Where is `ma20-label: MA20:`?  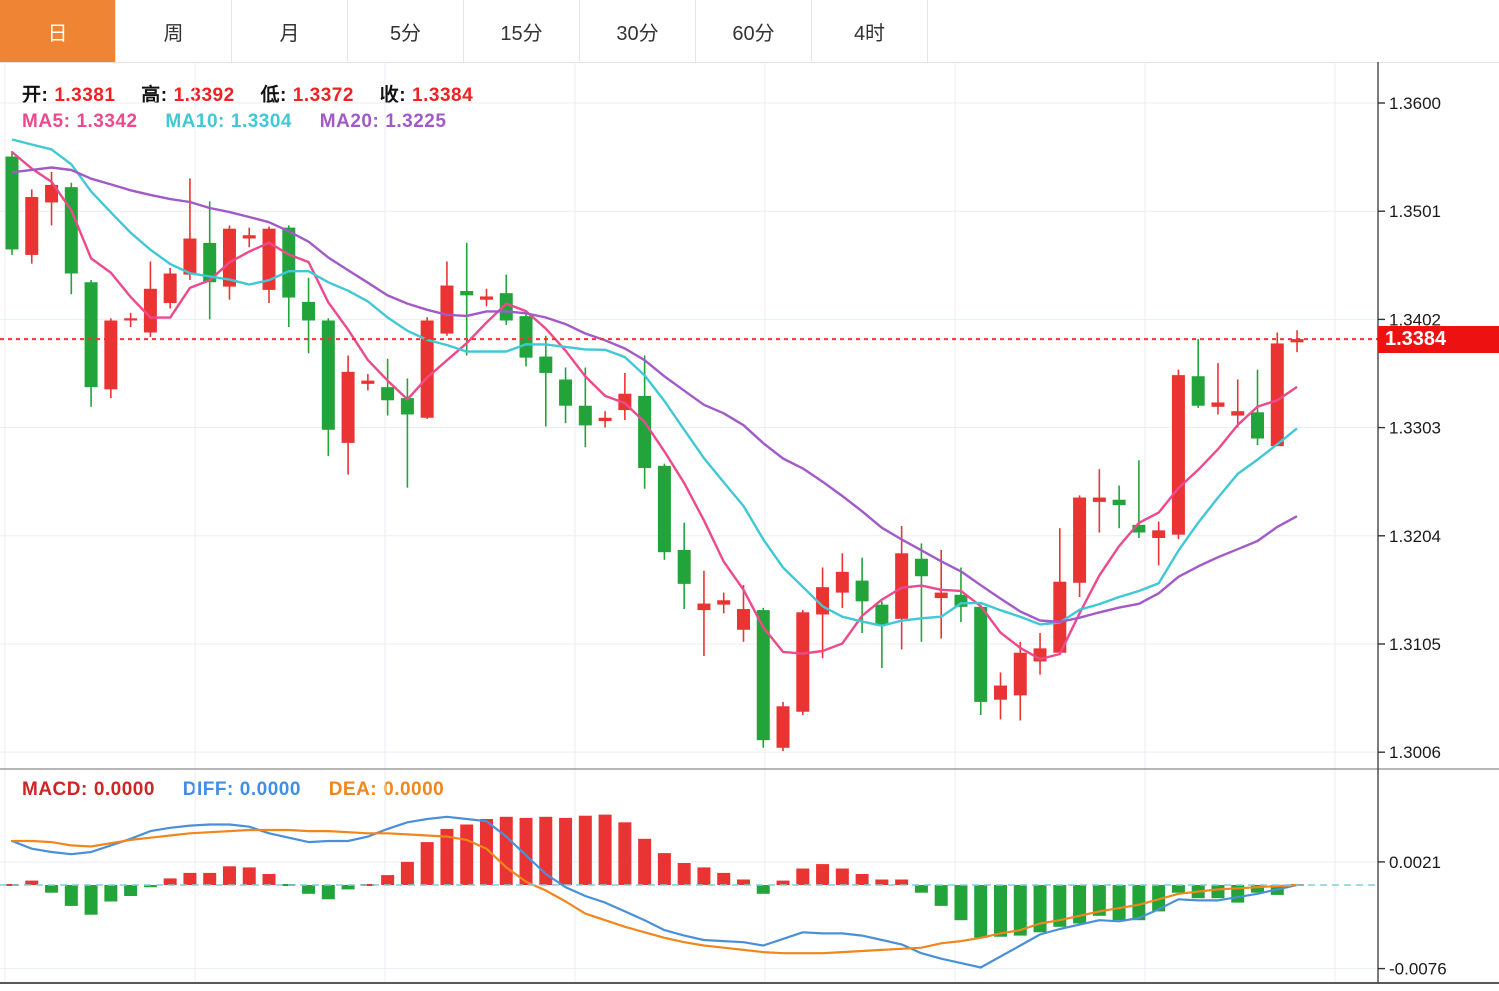 ma20-label: MA20: is located at coordinates (349, 121).